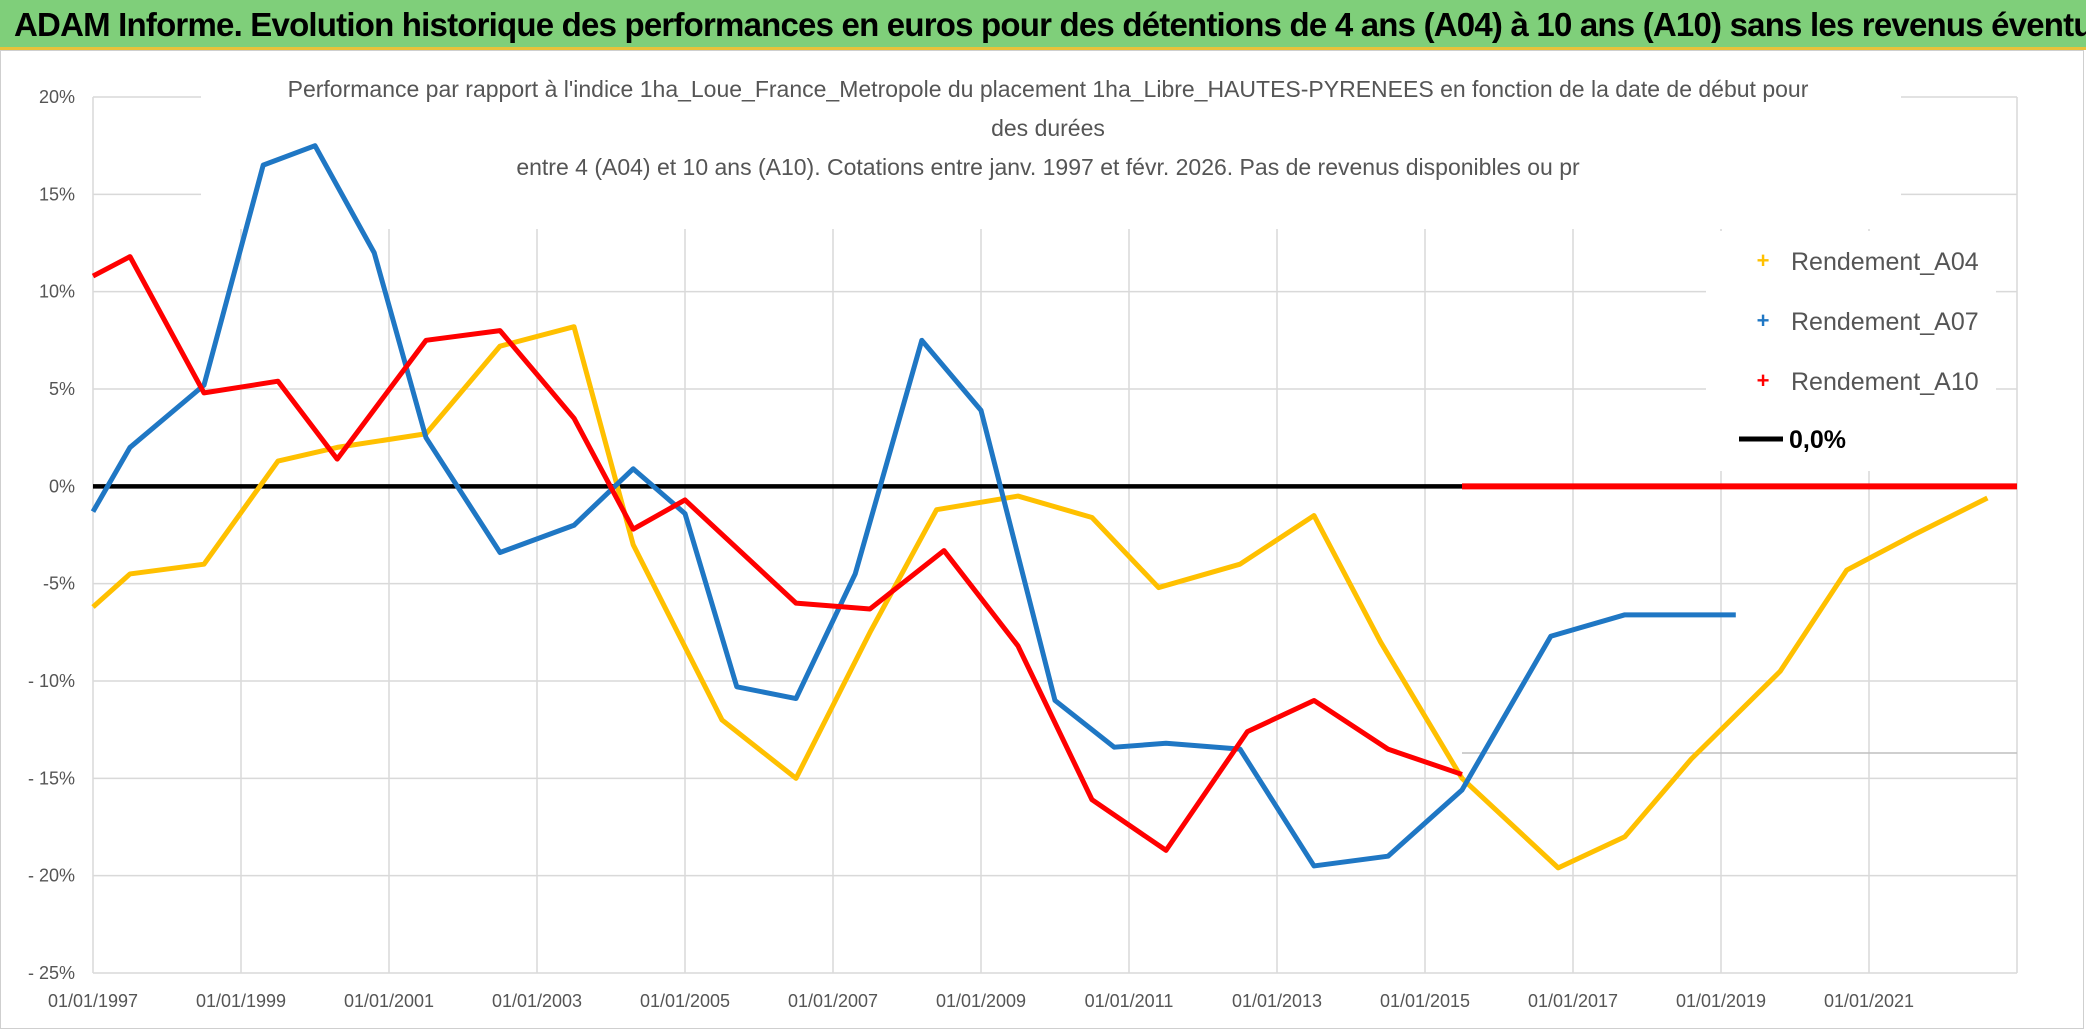 This screenshot has width=2086, height=1031. What do you see at coordinates (1721, 1001) in the screenshot?
I see `x-tick-label: 01/01/2019` at bounding box center [1721, 1001].